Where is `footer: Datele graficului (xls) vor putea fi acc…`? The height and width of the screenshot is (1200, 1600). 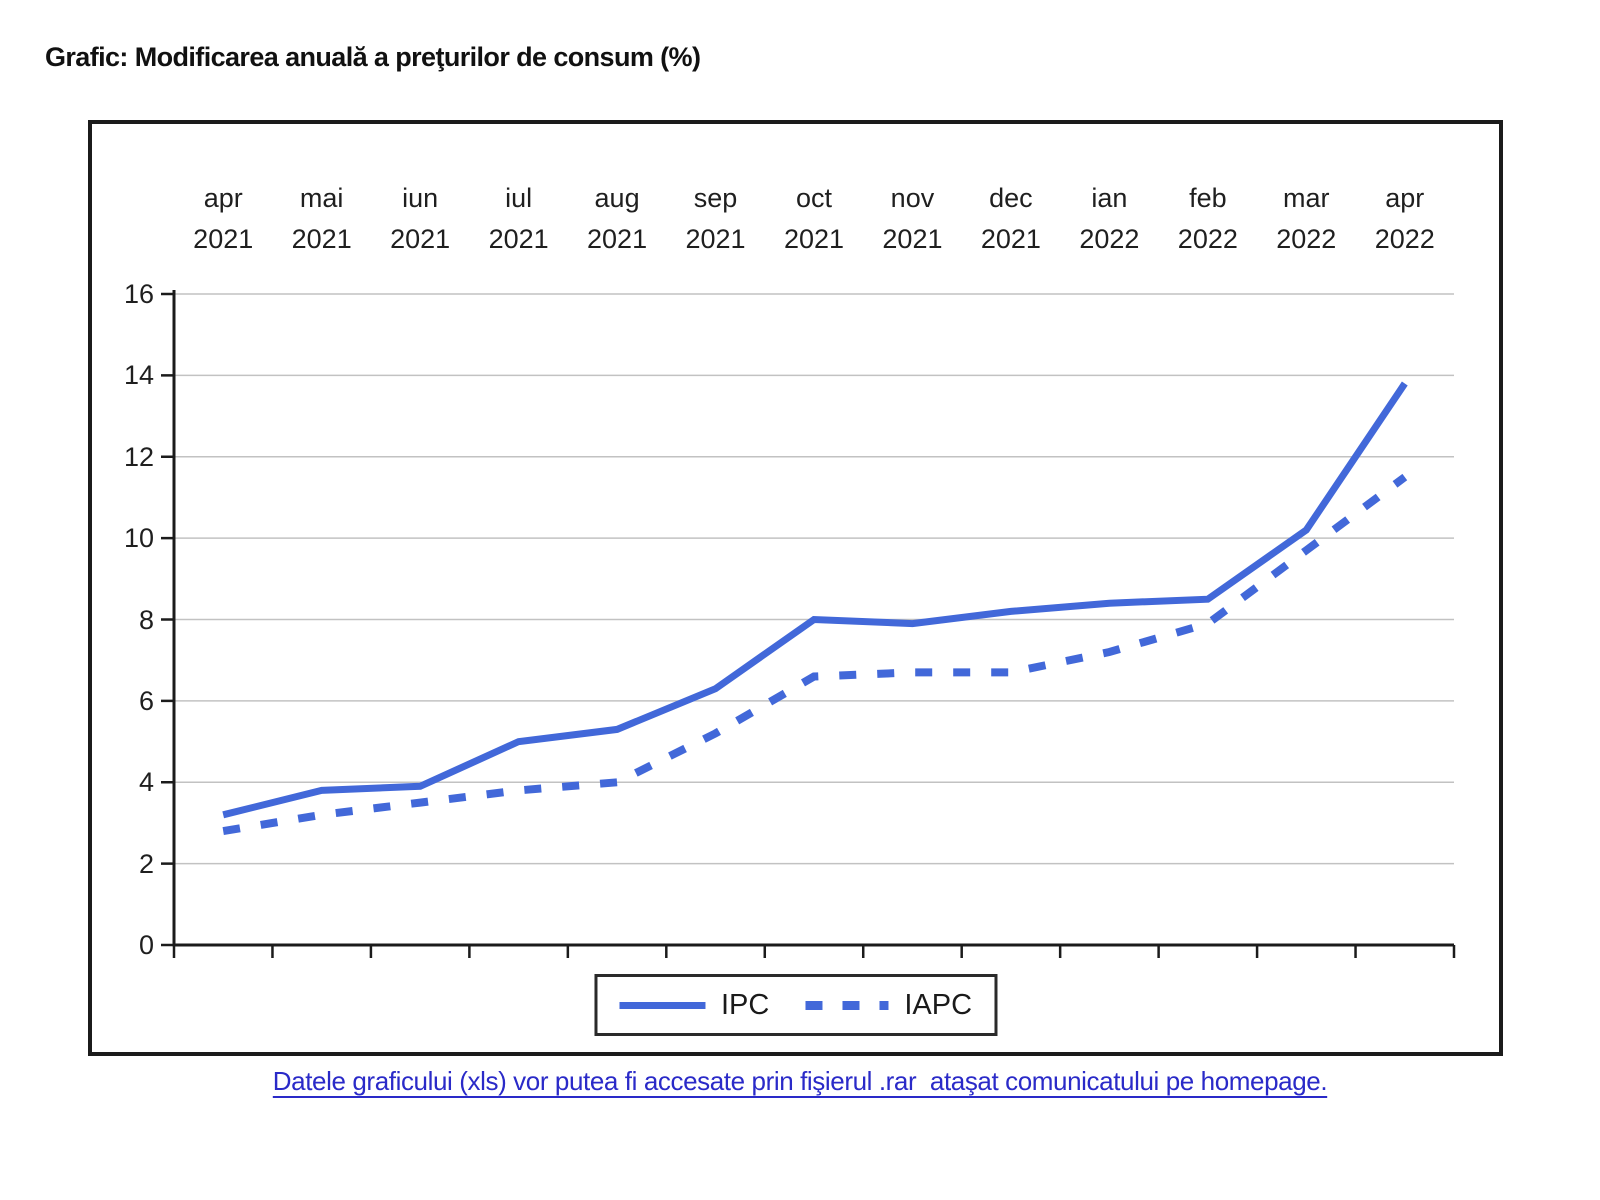
footer: Datele graficului (xls) vor putea fi acc… is located at coordinates (800, 1081).